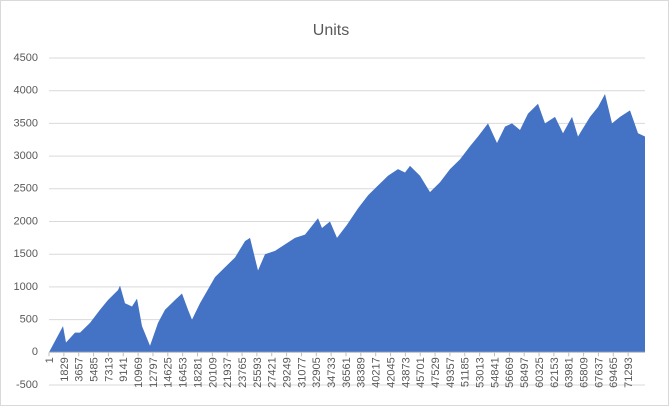  I want to click on x-tick-label: 49357, so click(451, 372).